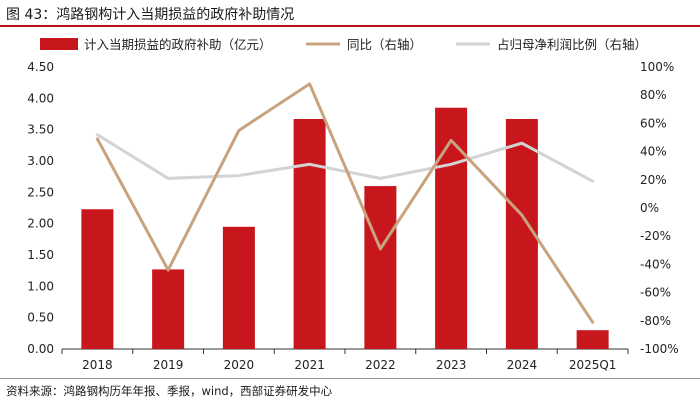  What do you see at coordinates (40, 130) in the screenshot?
I see `y-left-tick-label: 3.50` at bounding box center [40, 130].